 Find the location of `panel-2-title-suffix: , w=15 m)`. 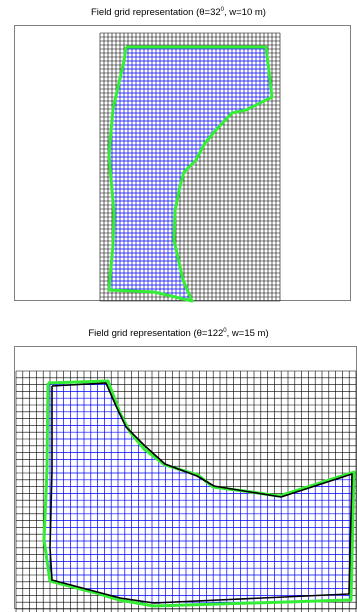

panel-2-title-suffix: , w=15 m) is located at coordinates (247, 334).